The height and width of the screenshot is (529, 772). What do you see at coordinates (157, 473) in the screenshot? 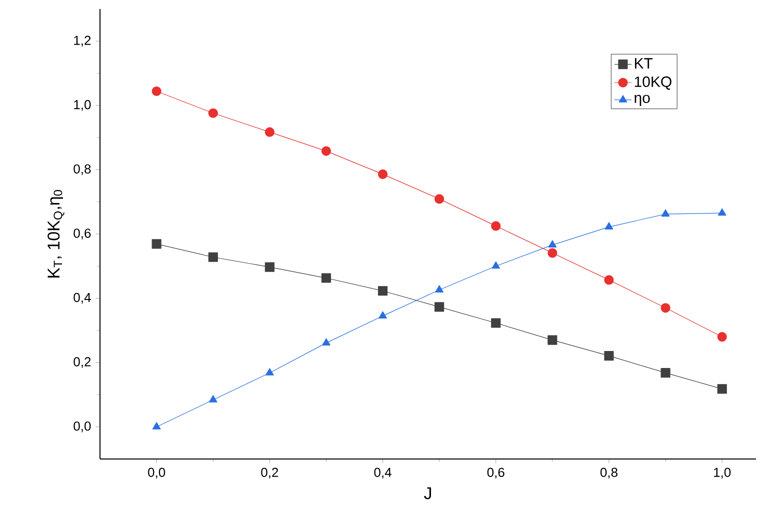
I see `x-tick-label: 0,0` at bounding box center [157, 473].